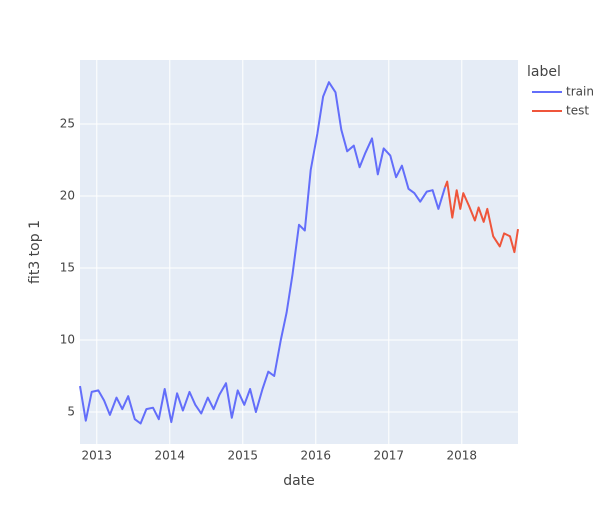  What do you see at coordinates (389, 456) in the screenshot?
I see `x-tick-label: 2017` at bounding box center [389, 456].